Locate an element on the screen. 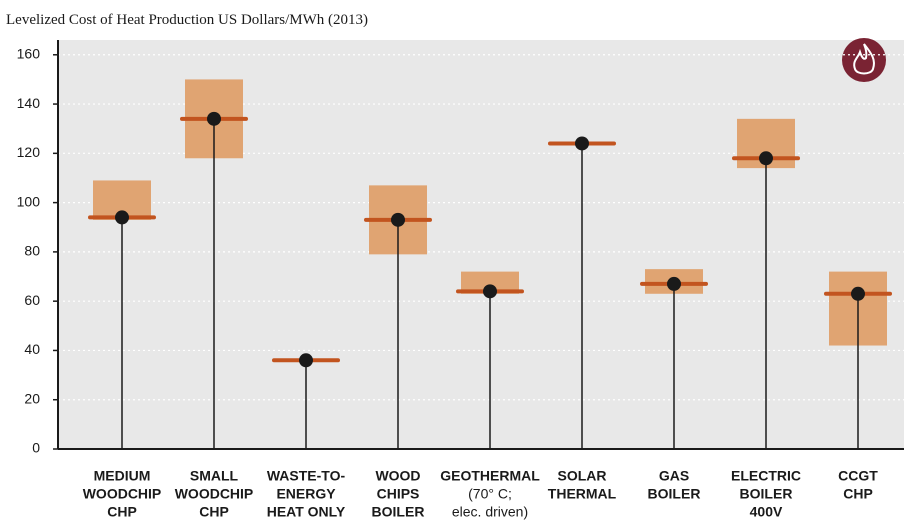 This screenshot has width=904, height=525. y-tick-label: 40 is located at coordinates (32, 349).